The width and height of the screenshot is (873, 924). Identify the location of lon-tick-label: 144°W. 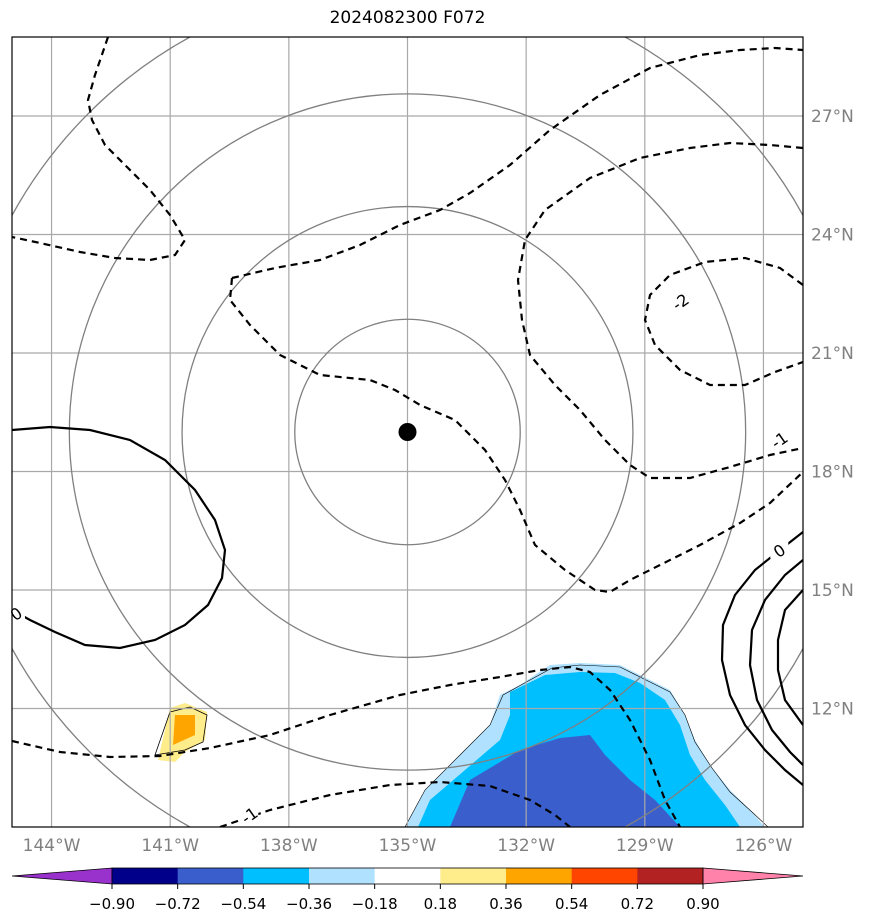
(52, 846).